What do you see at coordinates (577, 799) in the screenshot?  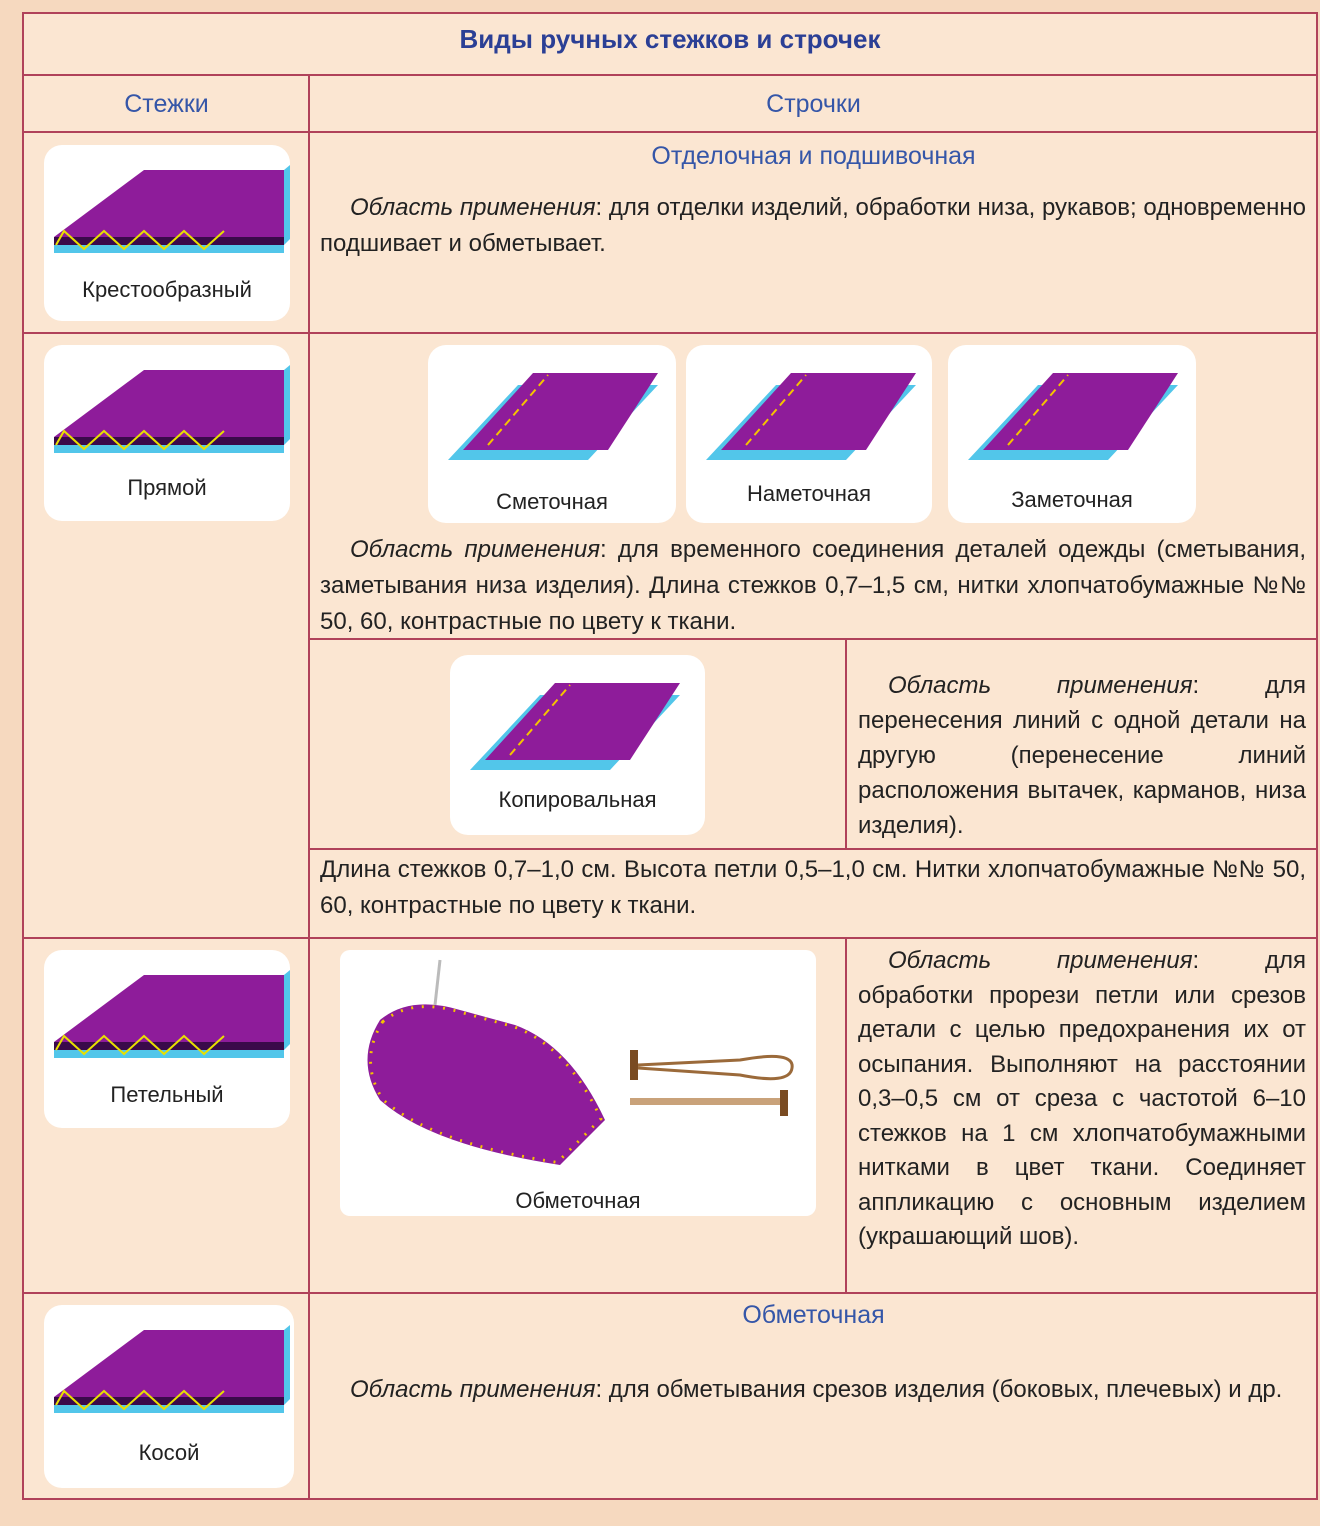 I see `caption: Копировальная` at bounding box center [577, 799].